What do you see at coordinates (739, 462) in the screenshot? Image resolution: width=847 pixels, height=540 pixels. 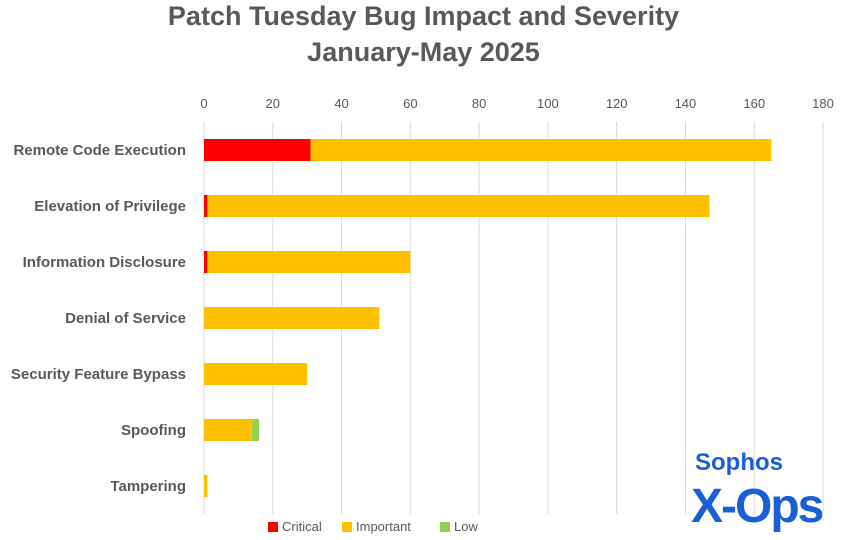 I see `logo-line1: Sophos` at bounding box center [739, 462].